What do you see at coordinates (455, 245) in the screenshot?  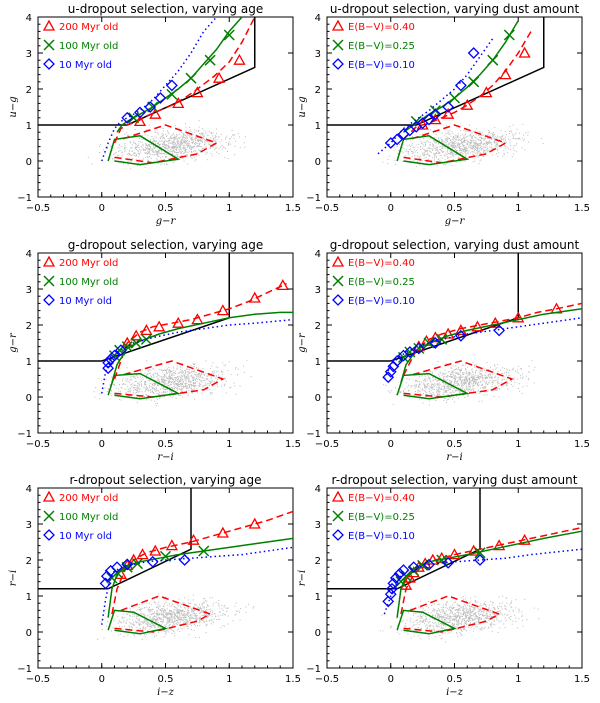 I see `panel-title: g-dropout selection, varying dust amount` at bounding box center [455, 245].